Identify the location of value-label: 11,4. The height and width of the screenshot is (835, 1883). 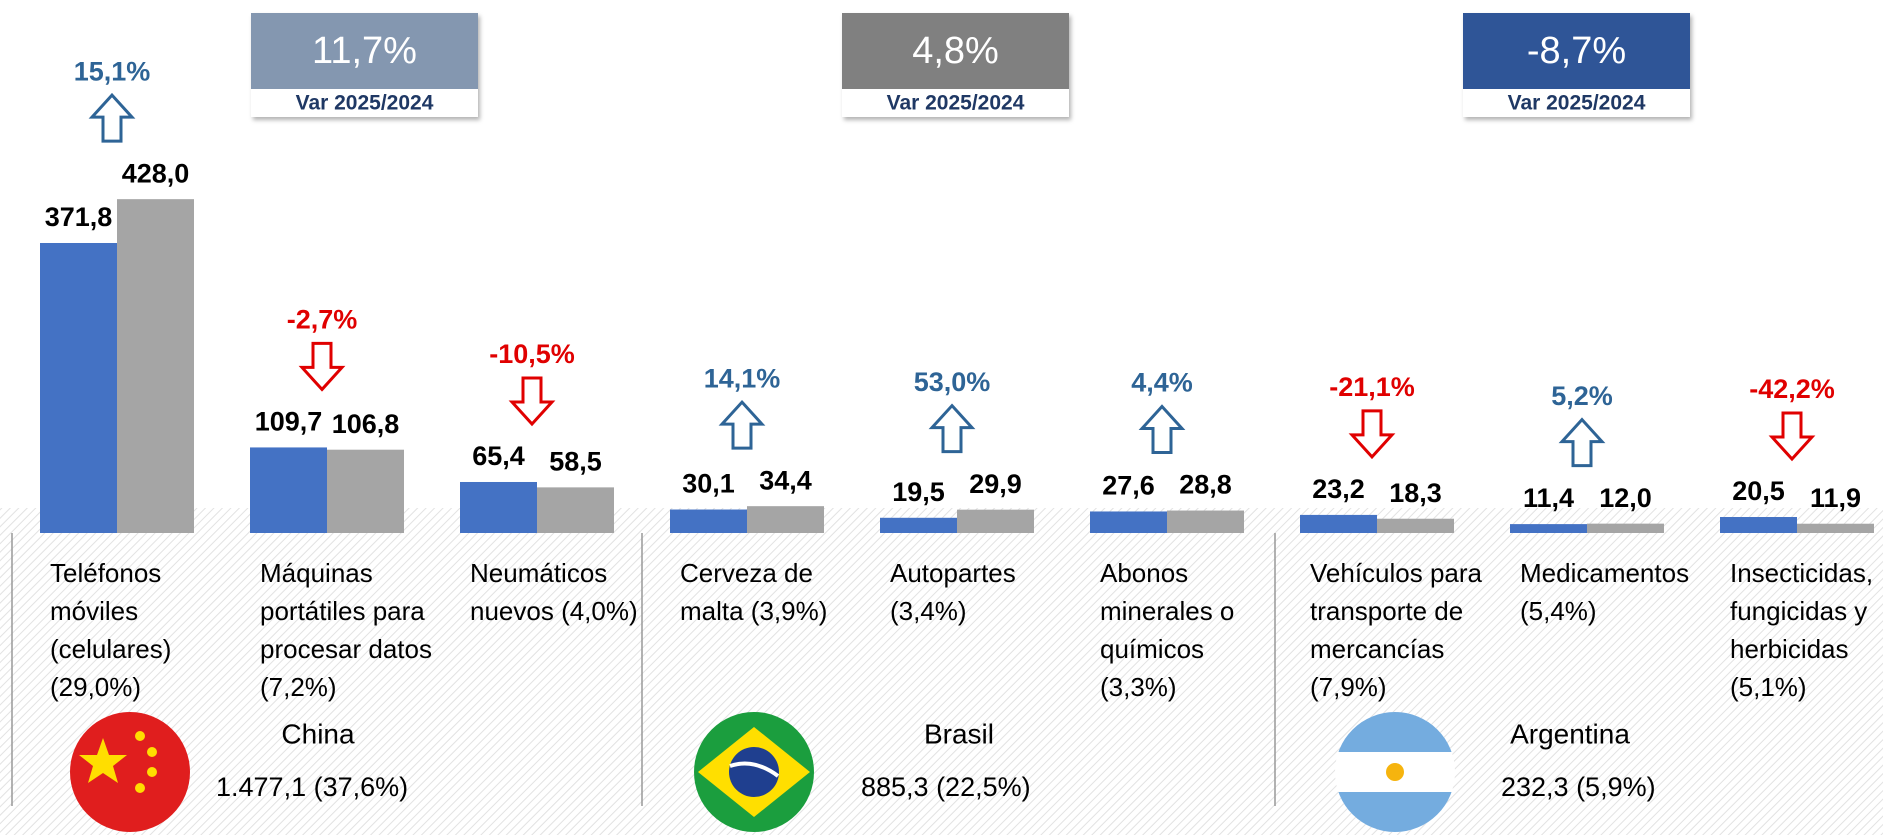
(1548, 498).